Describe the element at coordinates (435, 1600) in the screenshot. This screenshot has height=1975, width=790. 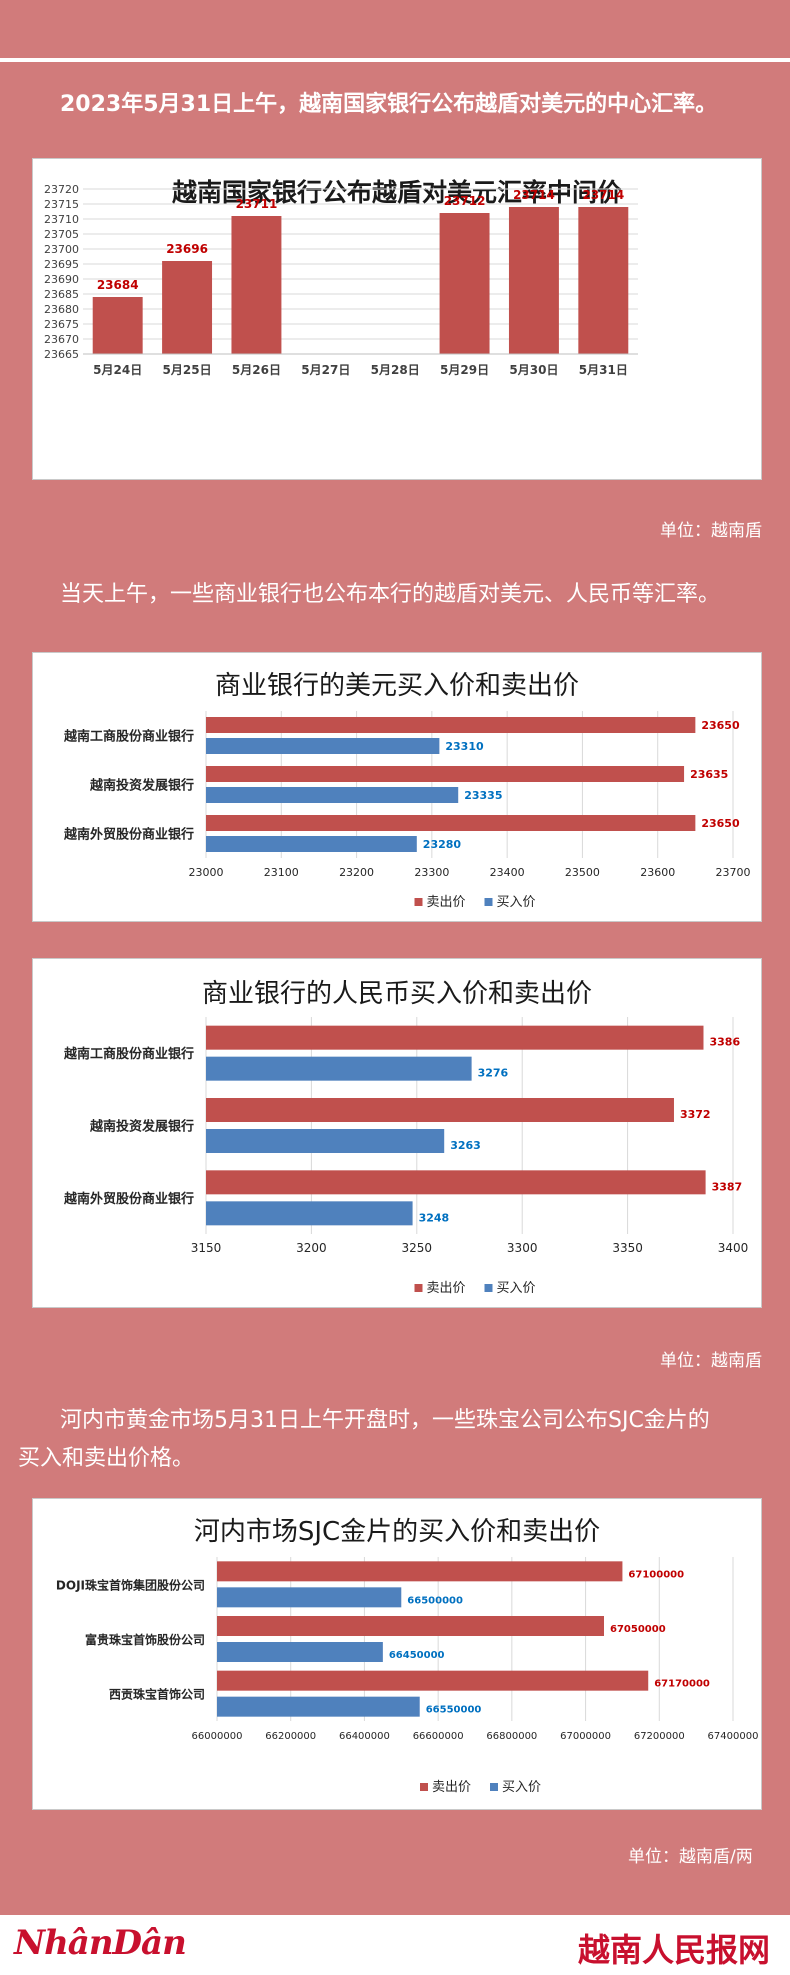
I see `buy-data-label: 66500000` at that location.